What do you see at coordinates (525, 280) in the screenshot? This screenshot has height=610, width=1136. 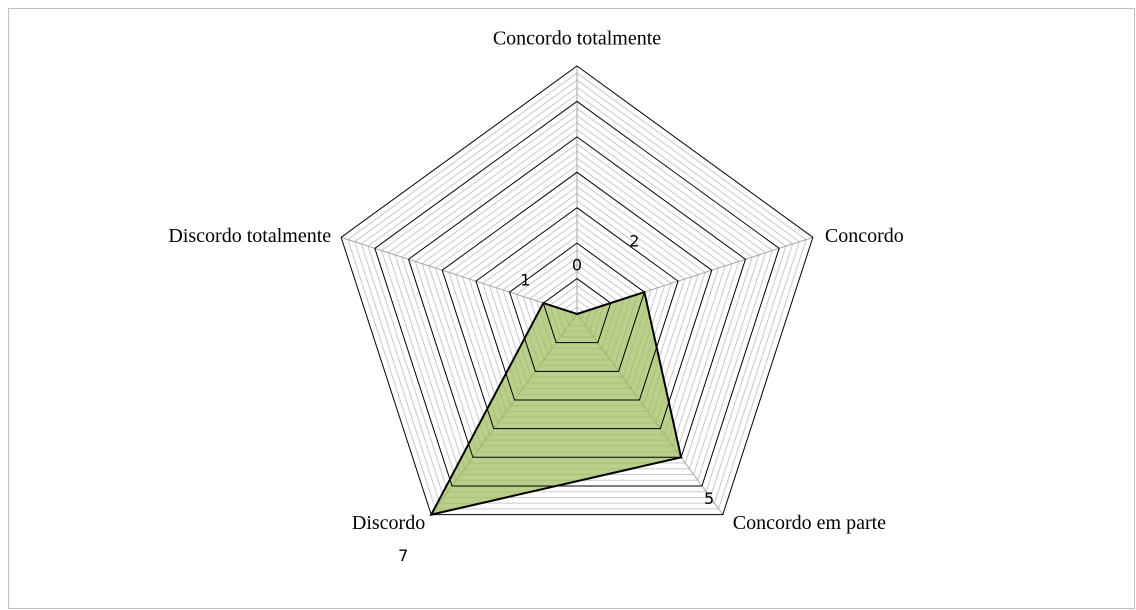 I see `data-label: 1` at bounding box center [525, 280].